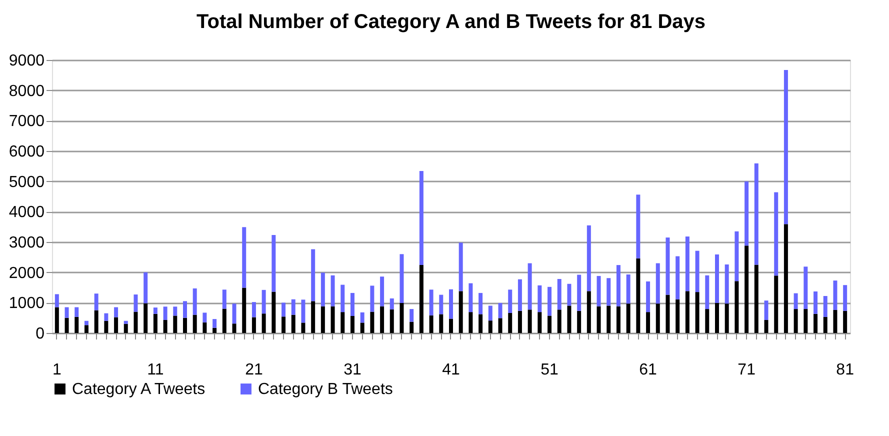  I want to click on y-tick-label: 6000, so click(26, 152).